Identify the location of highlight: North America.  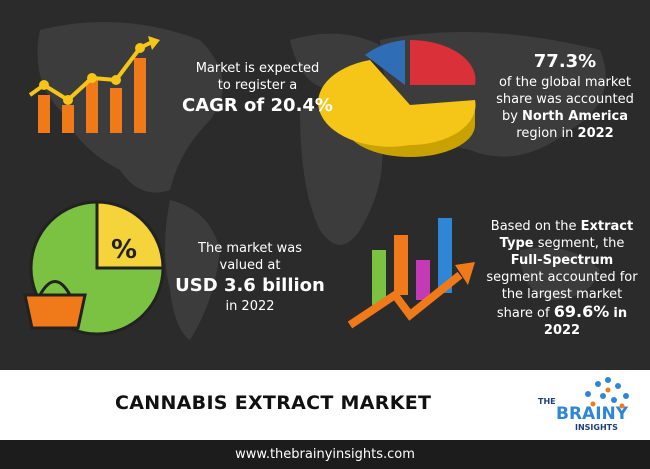
(575, 116).